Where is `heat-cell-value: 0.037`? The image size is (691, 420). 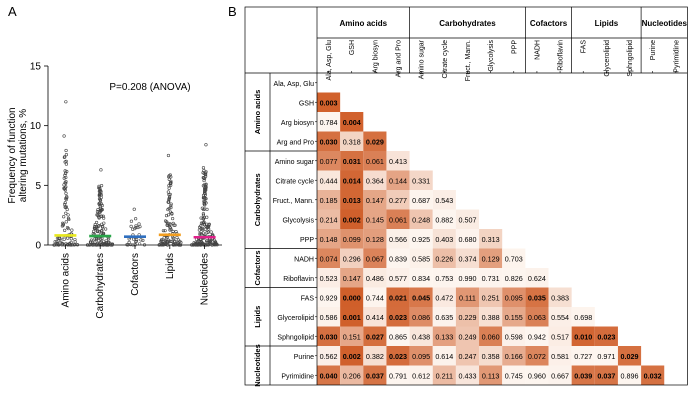 heat-cell-value: 0.037 is located at coordinates (375, 375).